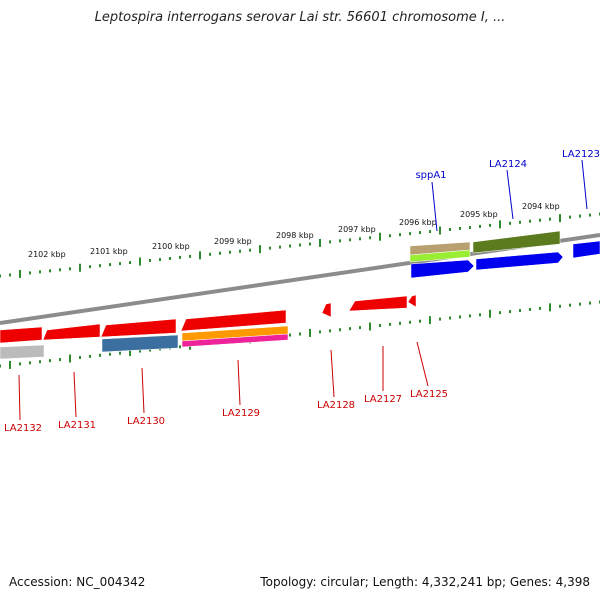 Image resolution: width=600 pixels, height=600 pixels. I want to click on ruler-label: 2101 kbp, so click(109, 251).